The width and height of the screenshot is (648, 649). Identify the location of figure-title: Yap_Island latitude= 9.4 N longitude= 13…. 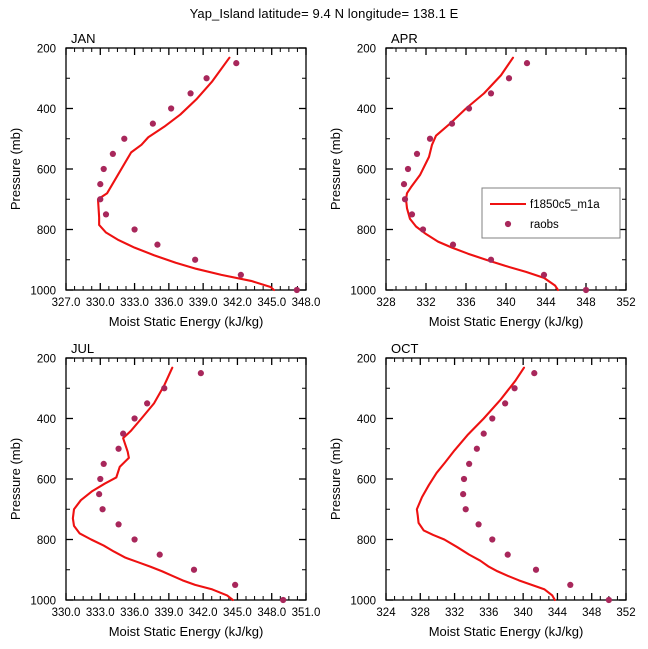
(324, 13).